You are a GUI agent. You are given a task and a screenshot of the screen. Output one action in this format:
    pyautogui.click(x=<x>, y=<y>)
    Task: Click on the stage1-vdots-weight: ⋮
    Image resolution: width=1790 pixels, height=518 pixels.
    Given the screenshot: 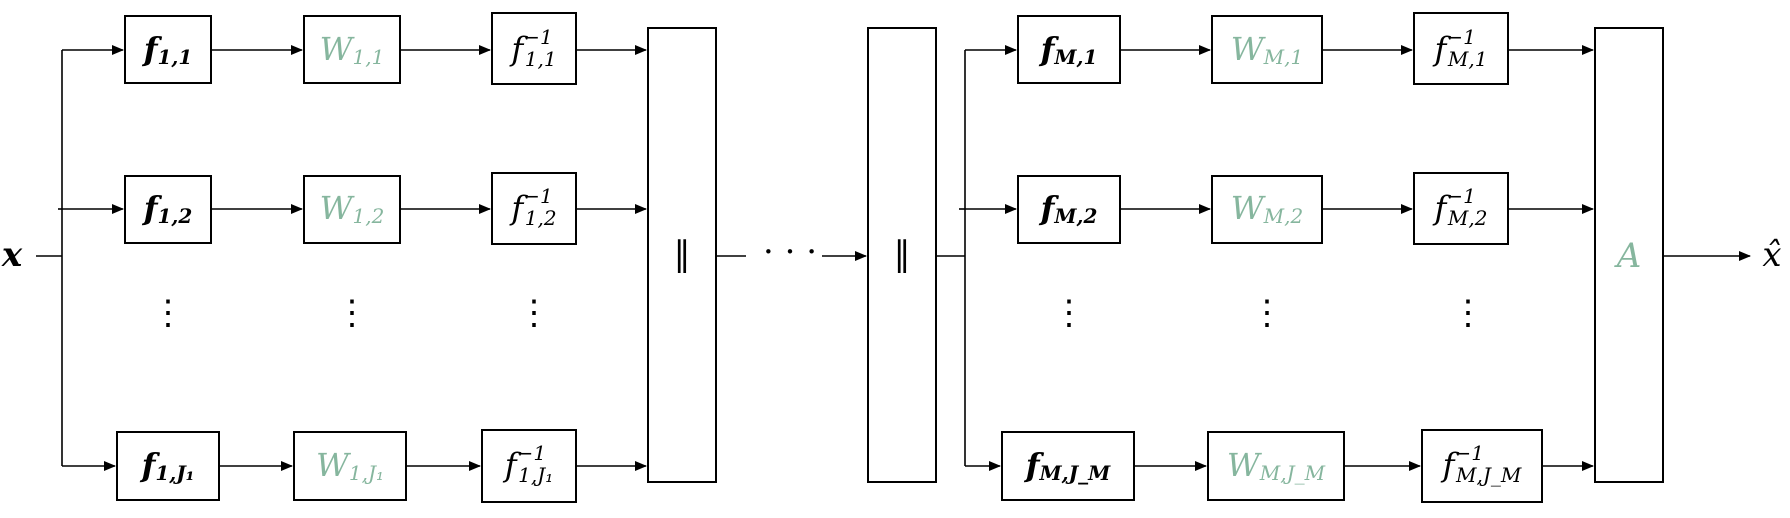 What is the action you would take?
    pyautogui.click(x=352, y=313)
    